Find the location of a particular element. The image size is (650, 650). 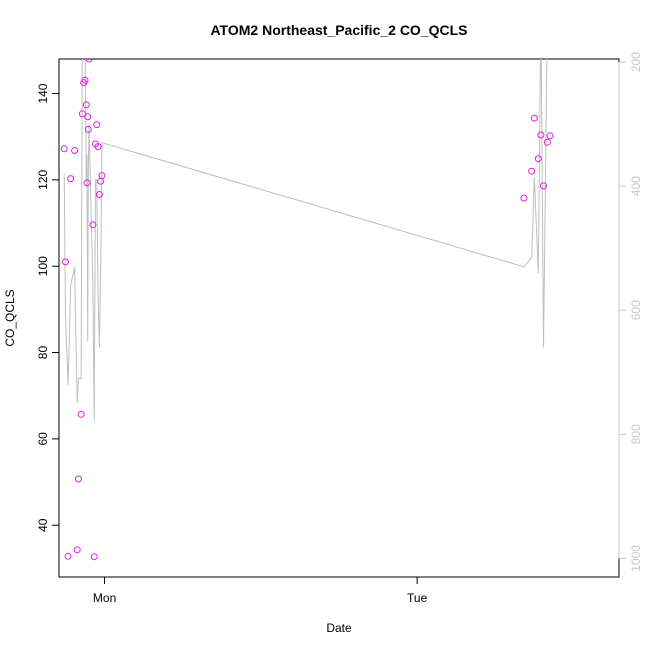

right-y-axis: 200 400 600 800 1000 is located at coordinates (630, 312).